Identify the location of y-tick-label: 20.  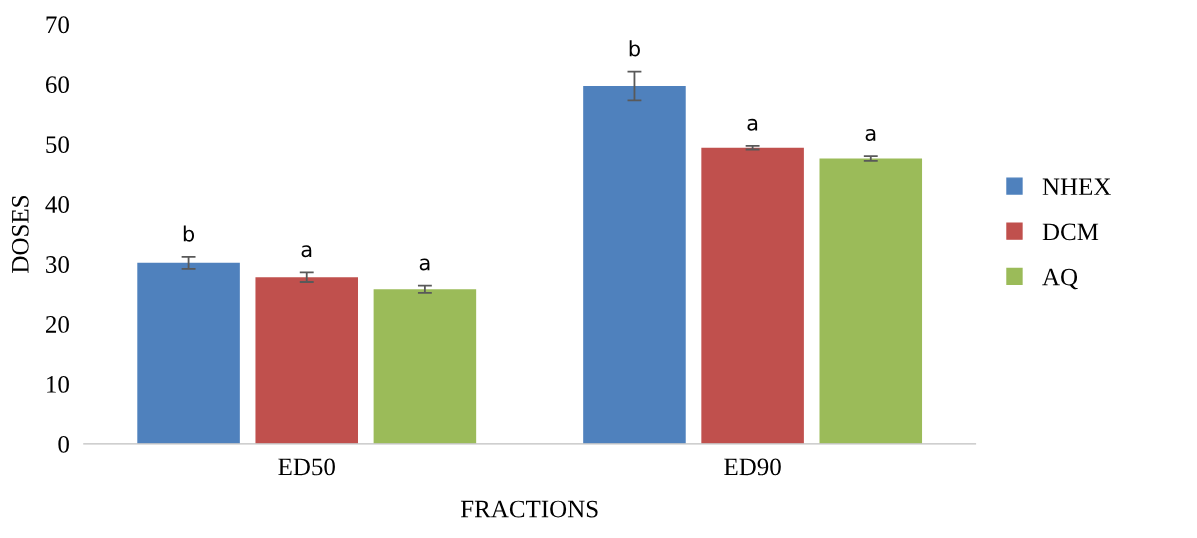
(57, 324).